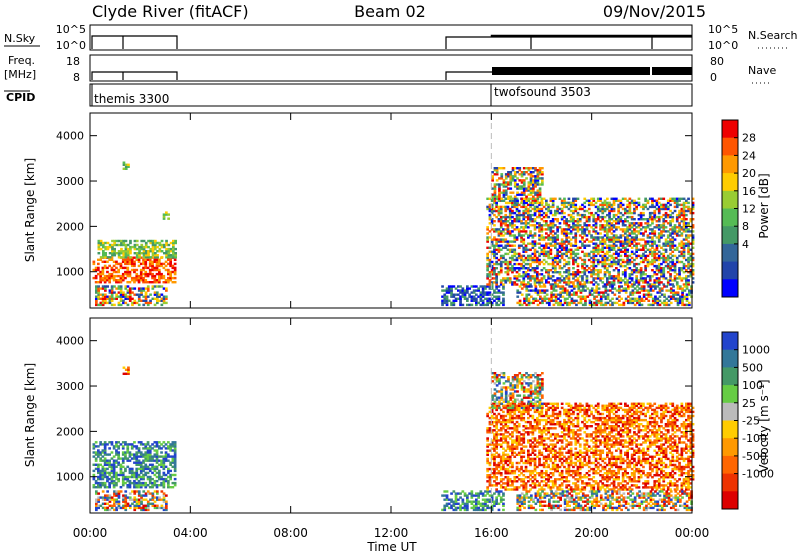 The image size is (800, 554). Describe the element at coordinates (391, 41) in the screenshot. I see `nsky-trace` at that location.